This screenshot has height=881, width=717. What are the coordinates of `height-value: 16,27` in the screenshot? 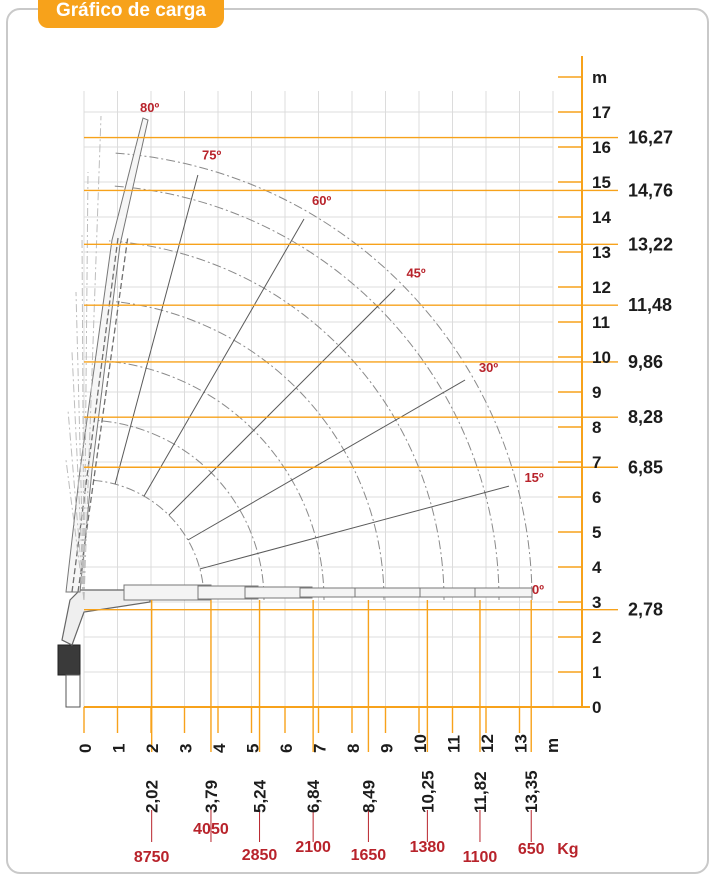 It's located at (650, 138).